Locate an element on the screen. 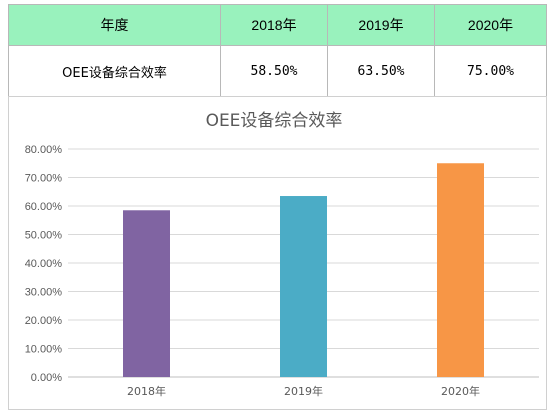 The height and width of the screenshot is (418, 555). header-2020: 2020年 is located at coordinates (490, 25).